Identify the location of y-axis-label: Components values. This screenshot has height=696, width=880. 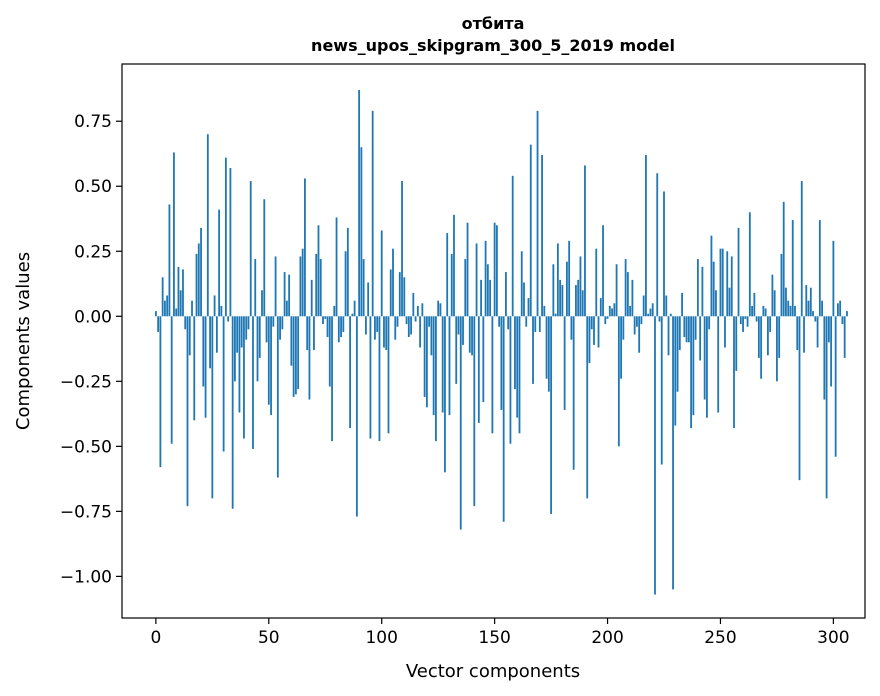
(23, 341).